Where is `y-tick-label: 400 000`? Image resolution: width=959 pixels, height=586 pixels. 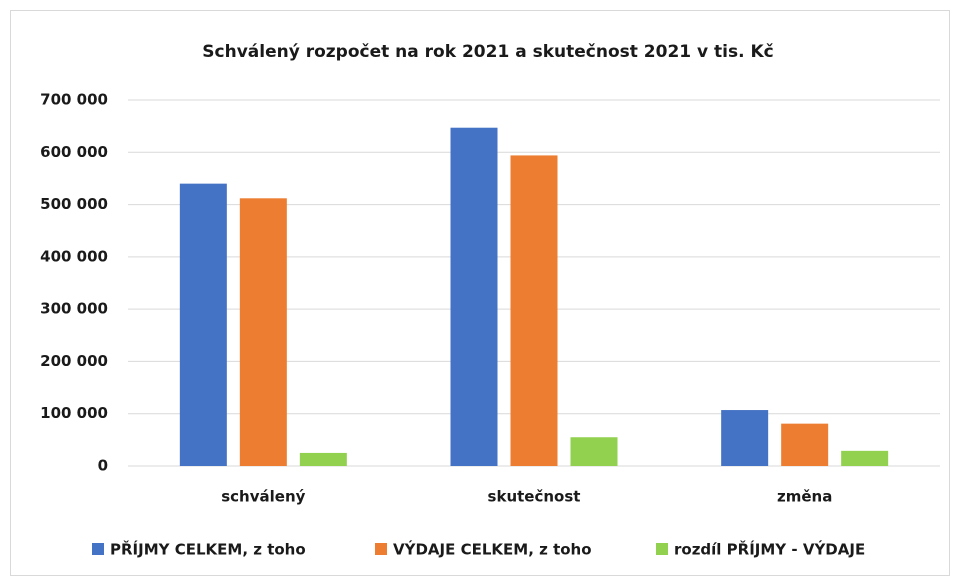 y-tick-label: 400 000 is located at coordinates (74, 256).